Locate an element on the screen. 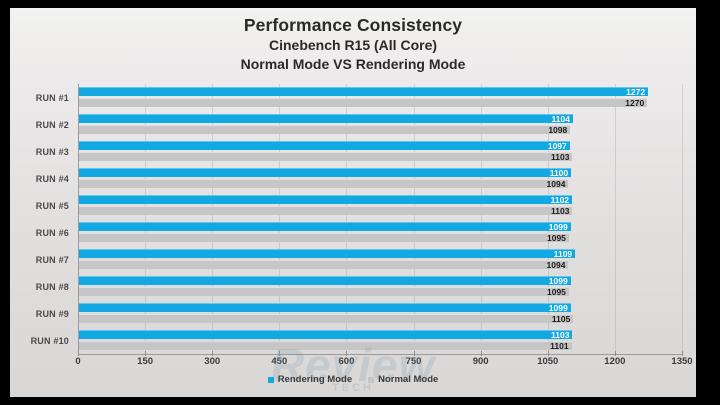 The image size is (720, 405). legend-label: Rendering Mode is located at coordinates (315, 379).